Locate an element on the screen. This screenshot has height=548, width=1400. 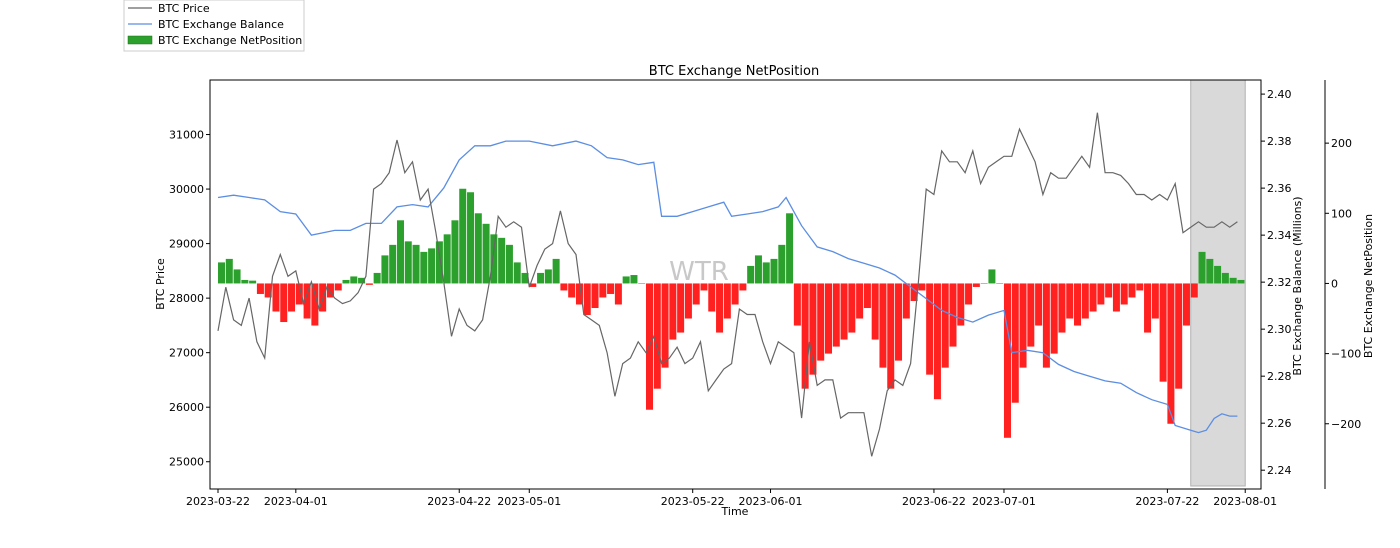
balance-tick-label: 2.28 is located at coordinates (1279, 376).